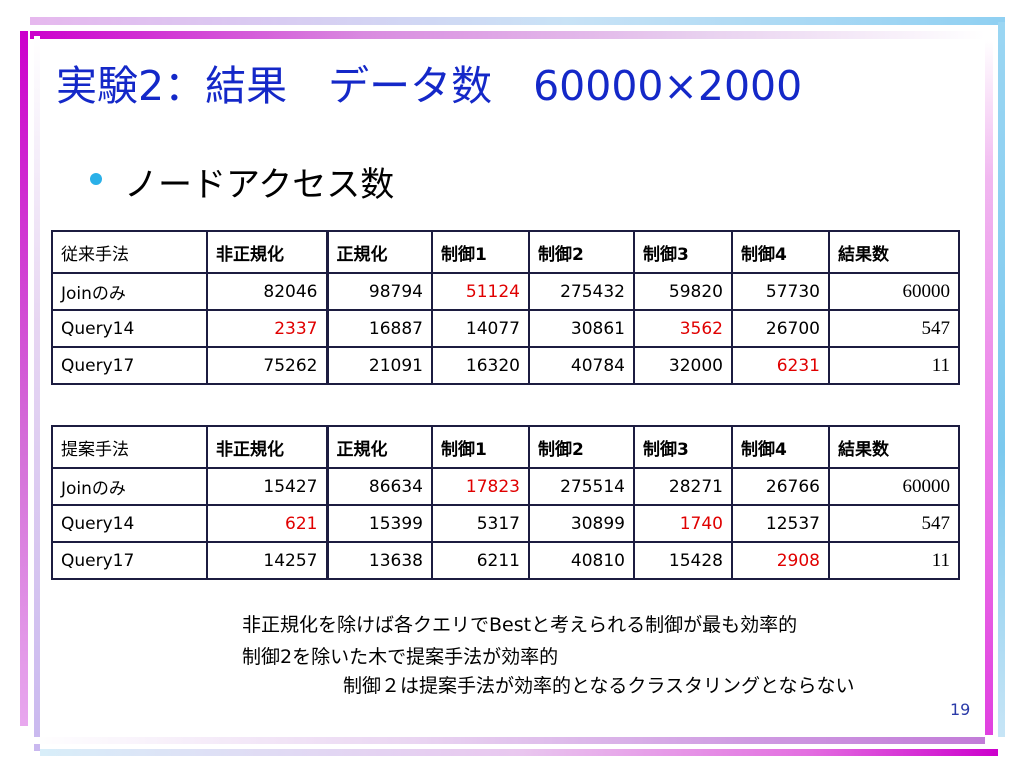 This screenshot has width=1024, height=768. What do you see at coordinates (37, 393) in the screenshot?
I see `decorative-bar-left-light` at bounding box center [37, 393].